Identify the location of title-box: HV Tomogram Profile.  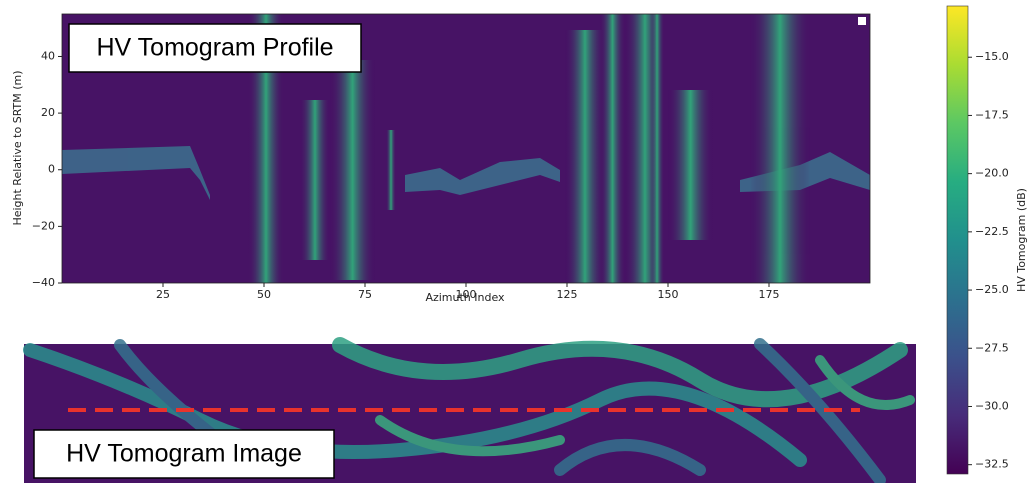
(215, 48).